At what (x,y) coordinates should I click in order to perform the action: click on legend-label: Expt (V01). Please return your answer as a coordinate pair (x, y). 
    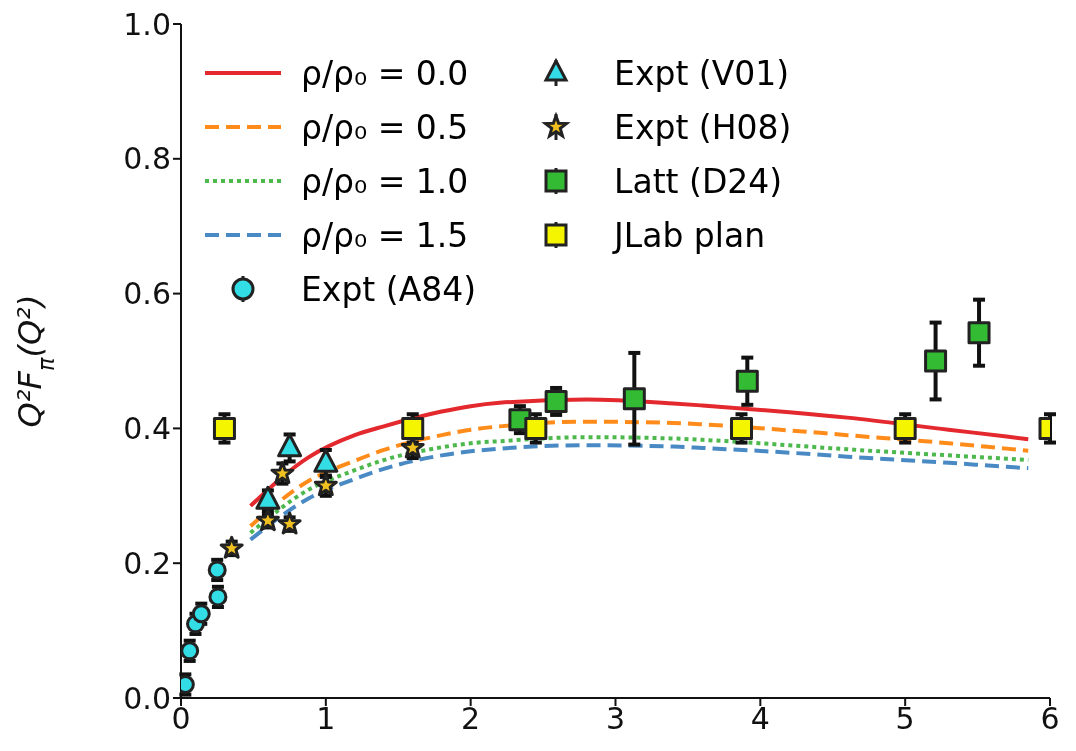
    Looking at the image, I should click on (702, 73).